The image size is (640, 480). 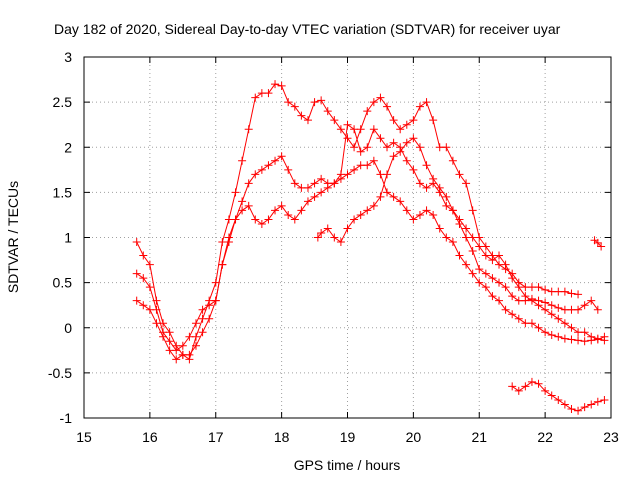 What do you see at coordinates (68, 238) in the screenshot?
I see `y-tick-label: 1` at bounding box center [68, 238].